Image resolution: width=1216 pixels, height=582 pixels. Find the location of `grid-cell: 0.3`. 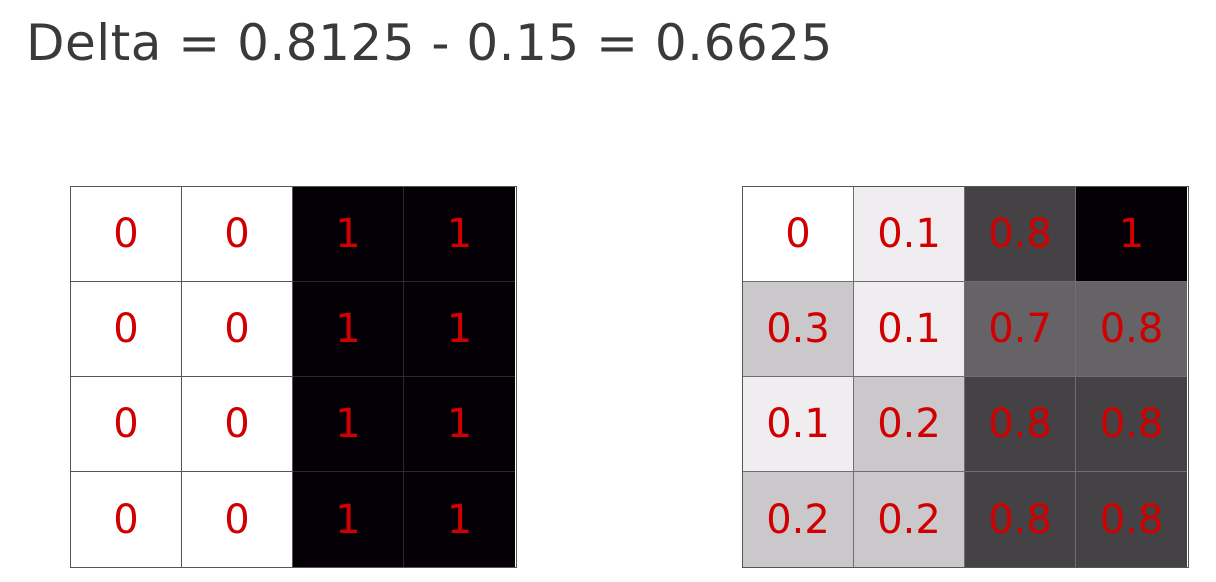

grid-cell: 0.3 is located at coordinates (798, 329).